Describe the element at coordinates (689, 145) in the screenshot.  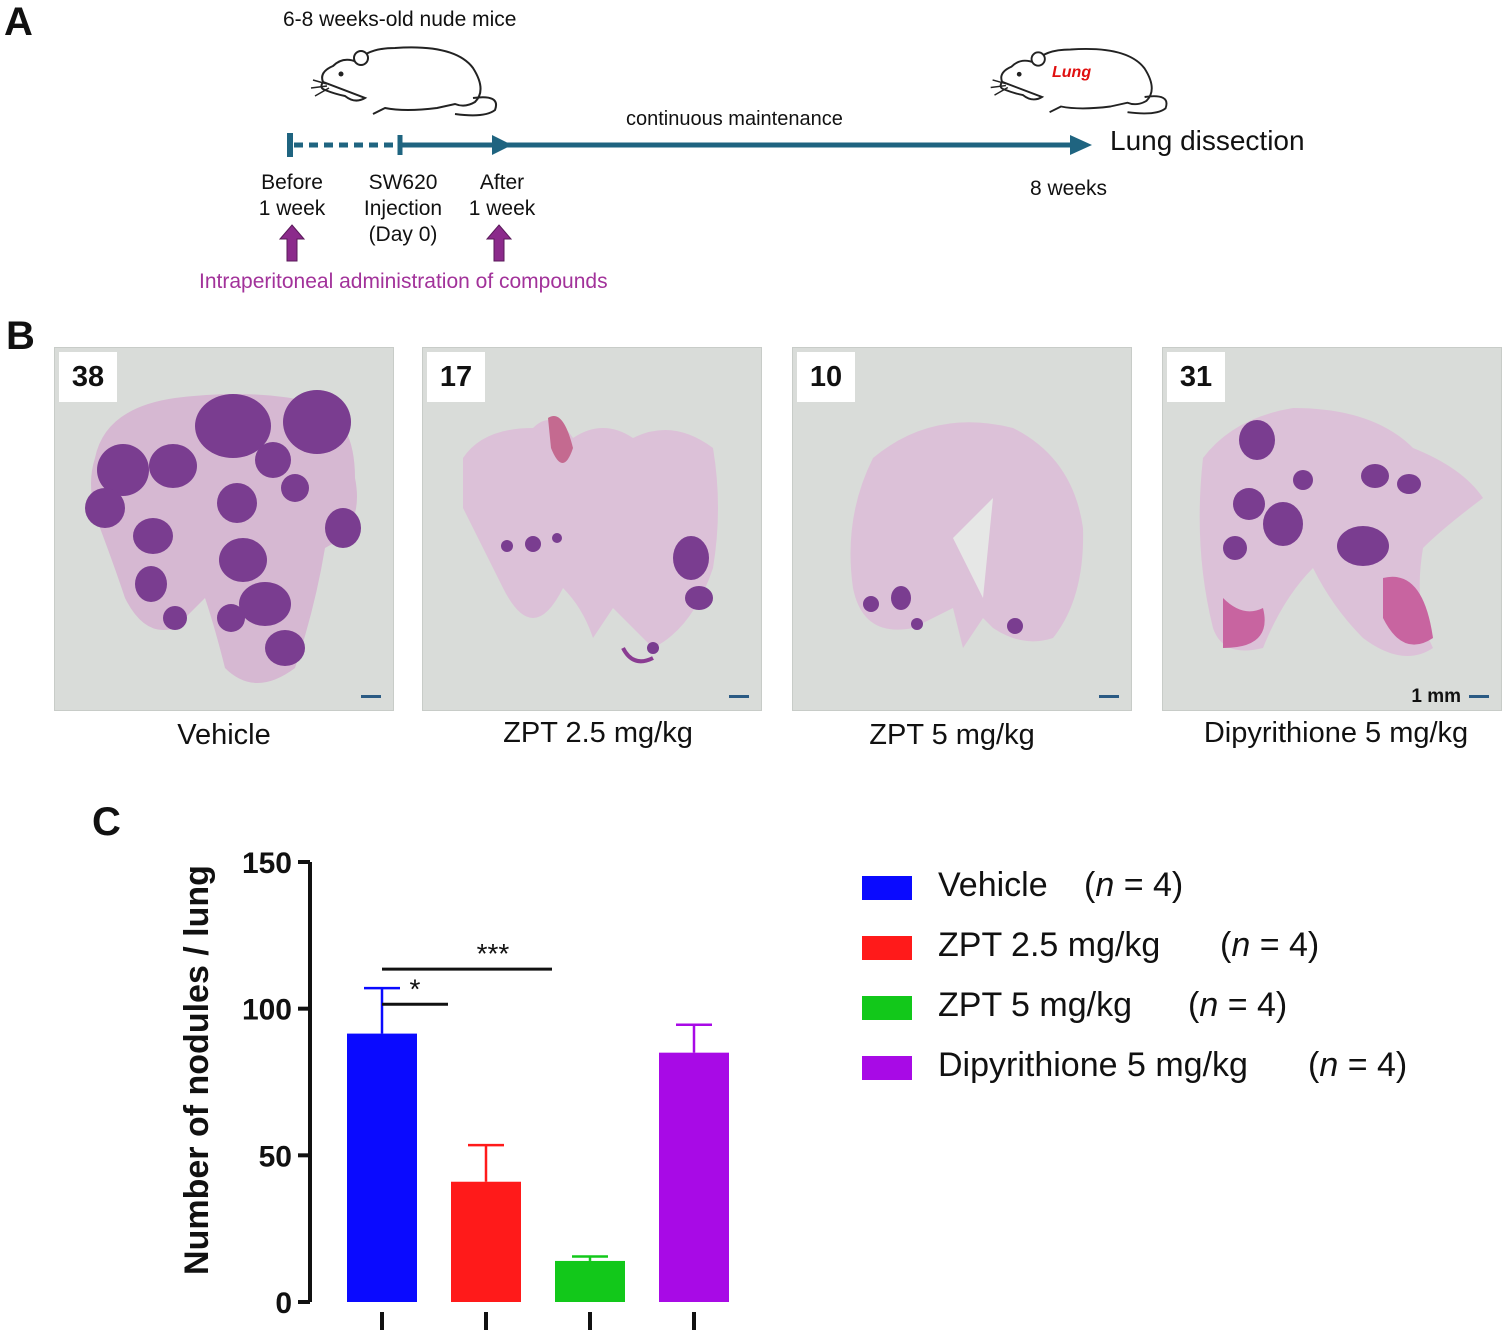
I see `timeline` at that location.